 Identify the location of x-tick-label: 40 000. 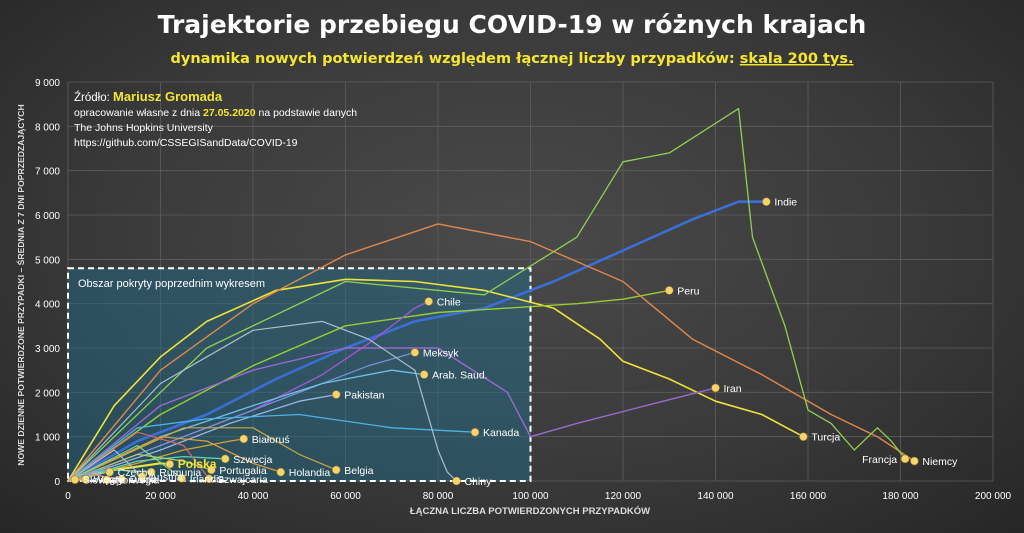
(253, 496).